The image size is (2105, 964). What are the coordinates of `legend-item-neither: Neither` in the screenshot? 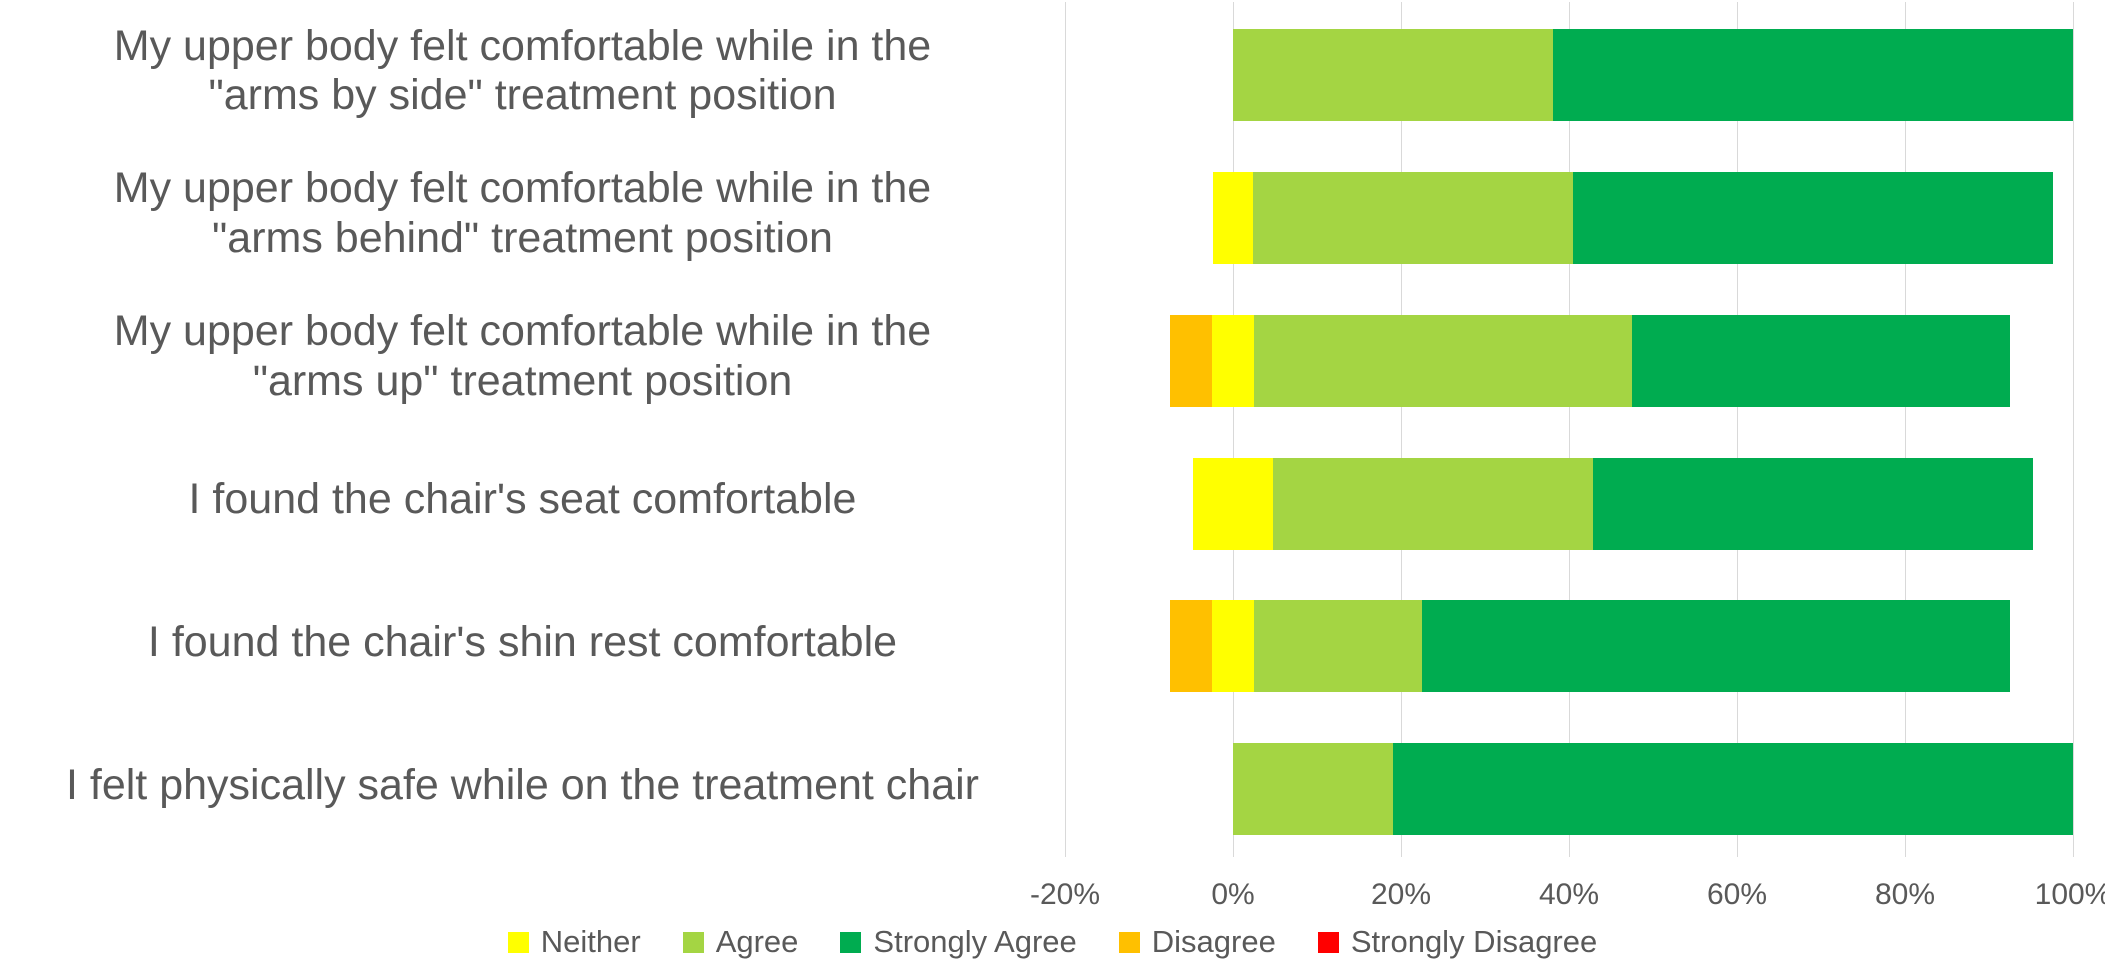 It's located at (574, 942).